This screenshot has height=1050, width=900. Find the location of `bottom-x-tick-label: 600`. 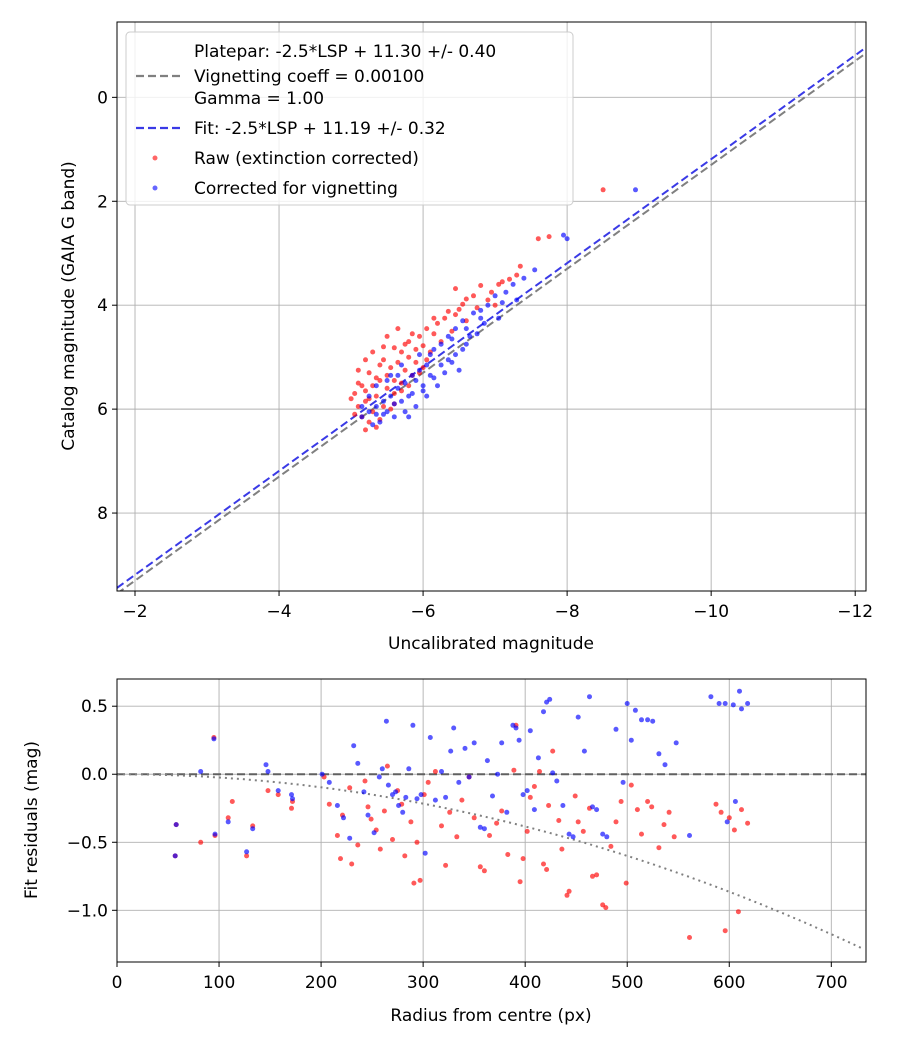

bottom-x-tick-label: 600 is located at coordinates (729, 983).